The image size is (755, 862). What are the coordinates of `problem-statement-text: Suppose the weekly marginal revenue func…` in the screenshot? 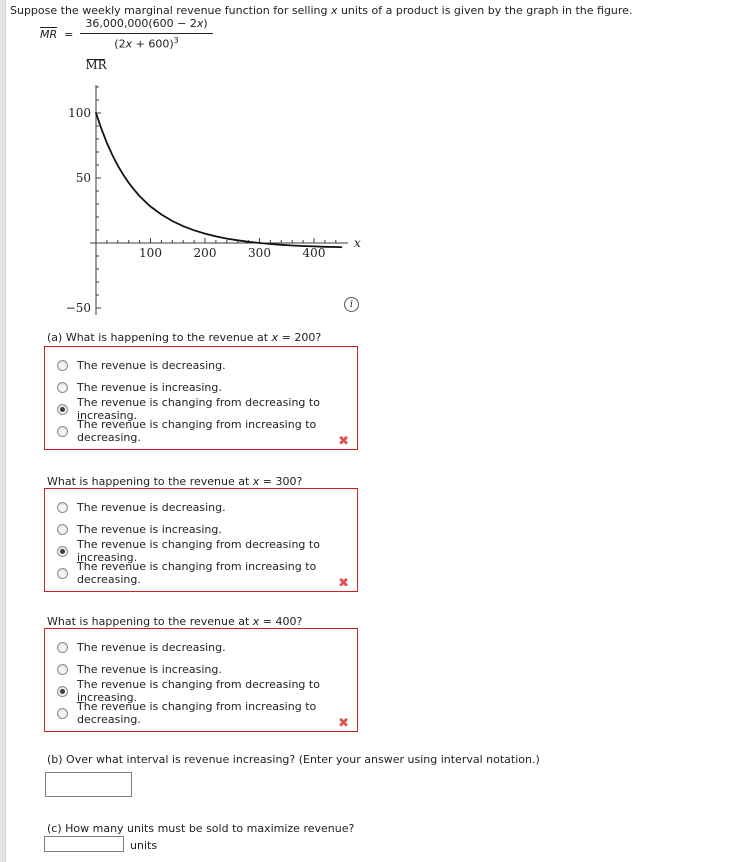 It's located at (170, 10).